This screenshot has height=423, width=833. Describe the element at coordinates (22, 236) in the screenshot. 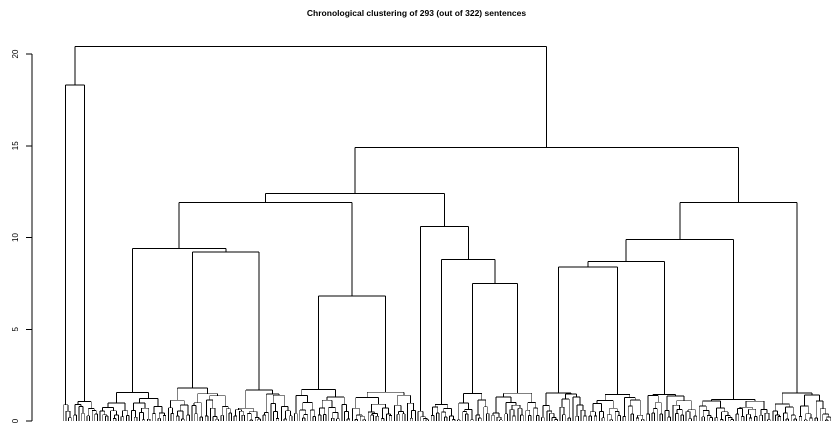

I see `y-axis: 0 5 10 15 20` at that location.